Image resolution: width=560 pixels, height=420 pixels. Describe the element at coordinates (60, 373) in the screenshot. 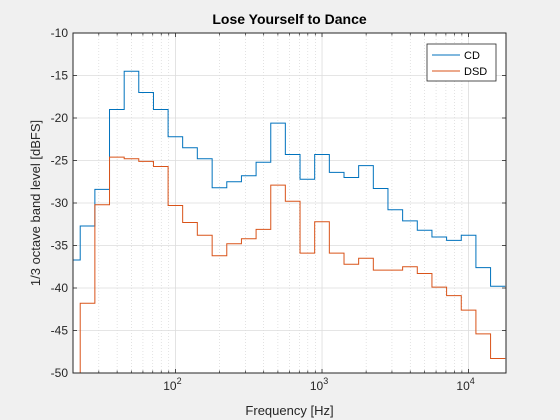

I see `y-tick-label: -50` at that location.